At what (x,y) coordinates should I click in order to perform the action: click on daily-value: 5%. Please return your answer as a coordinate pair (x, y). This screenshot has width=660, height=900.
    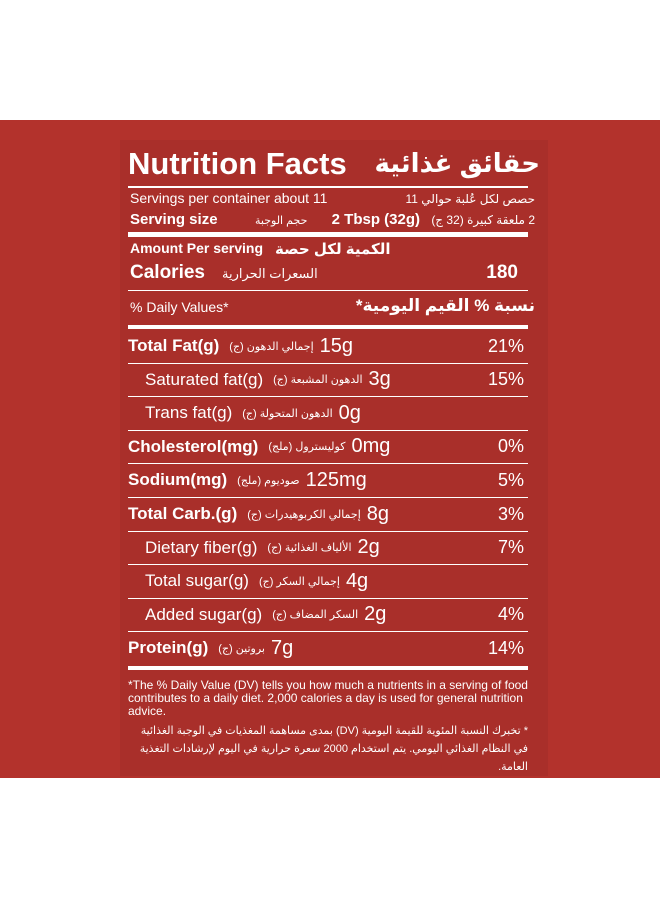
    Looking at the image, I should click on (510, 479).